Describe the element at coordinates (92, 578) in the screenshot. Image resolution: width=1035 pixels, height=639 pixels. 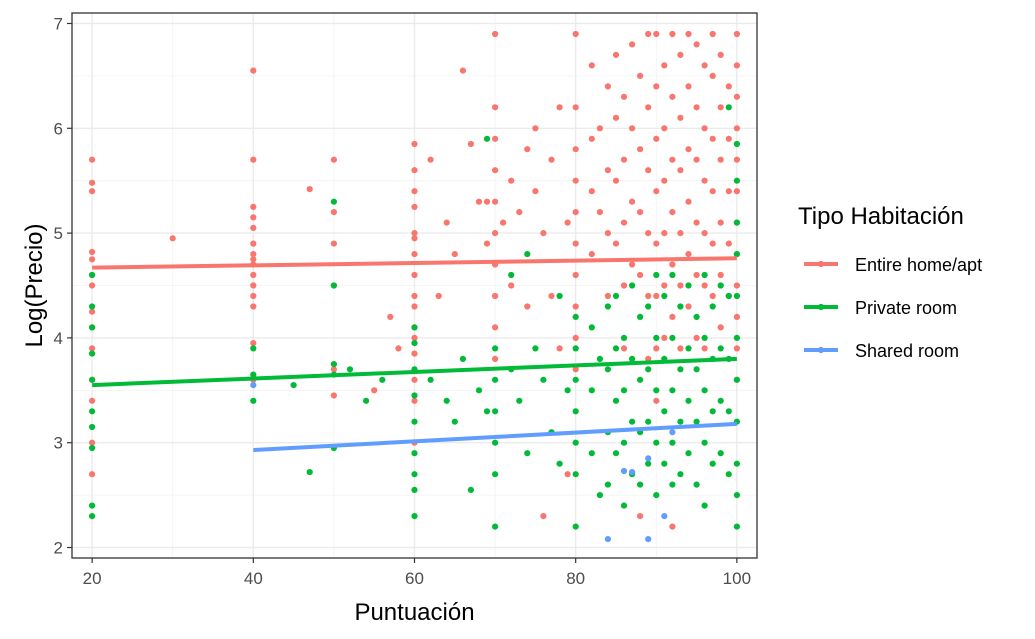
I see `x-tick-label: 20` at that location.